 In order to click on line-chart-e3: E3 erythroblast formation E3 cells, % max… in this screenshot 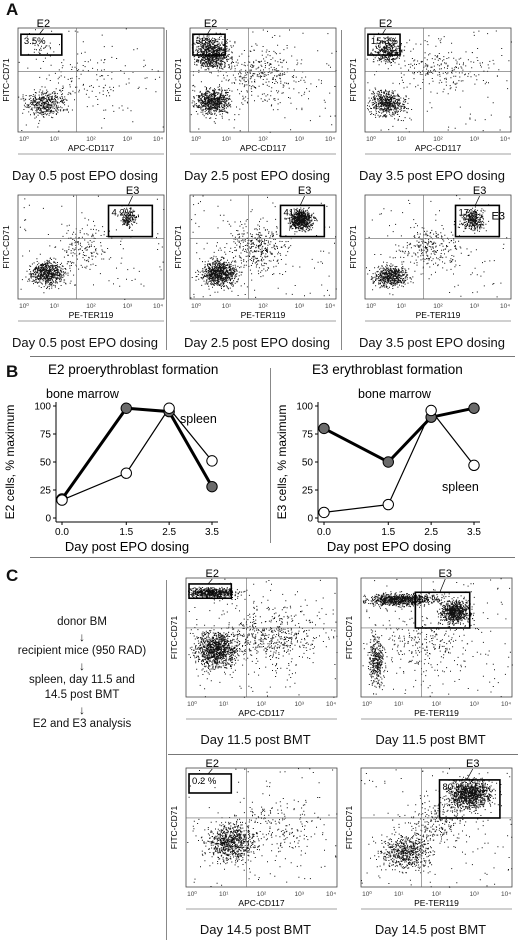, I will do `click(378, 458)`.